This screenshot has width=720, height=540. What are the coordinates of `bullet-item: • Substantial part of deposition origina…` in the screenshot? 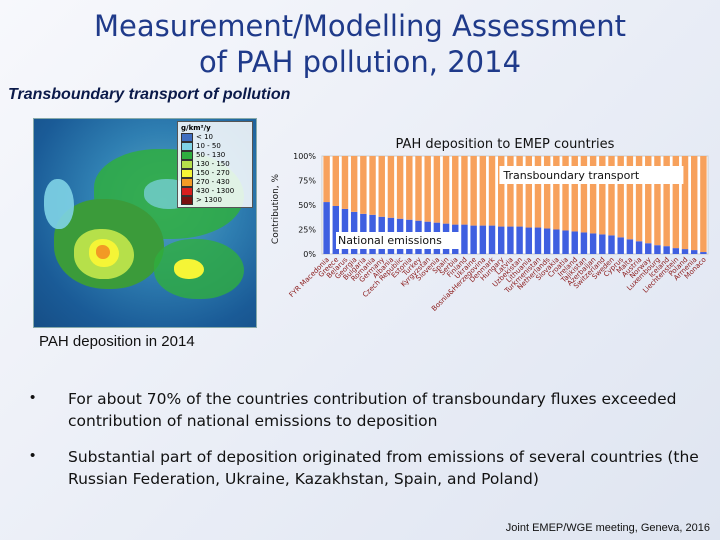 It's located at (365, 468).